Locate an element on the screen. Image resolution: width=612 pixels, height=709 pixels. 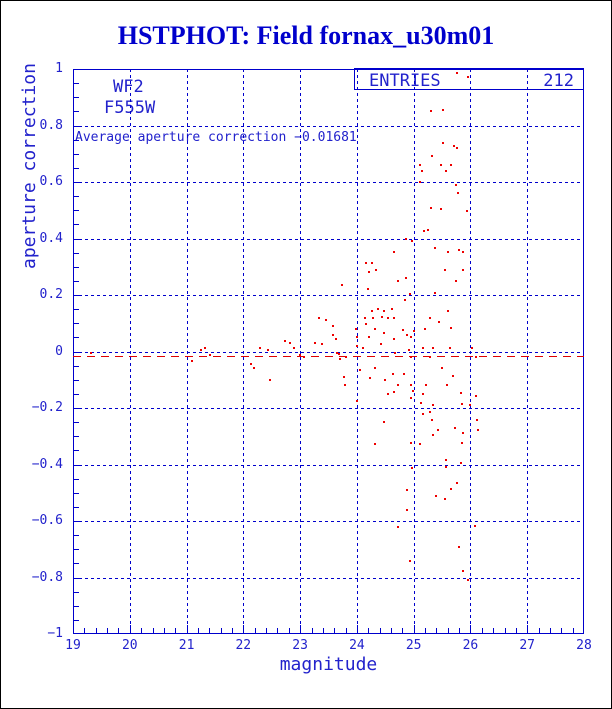
x-tick-label: 24 is located at coordinates (357, 645).